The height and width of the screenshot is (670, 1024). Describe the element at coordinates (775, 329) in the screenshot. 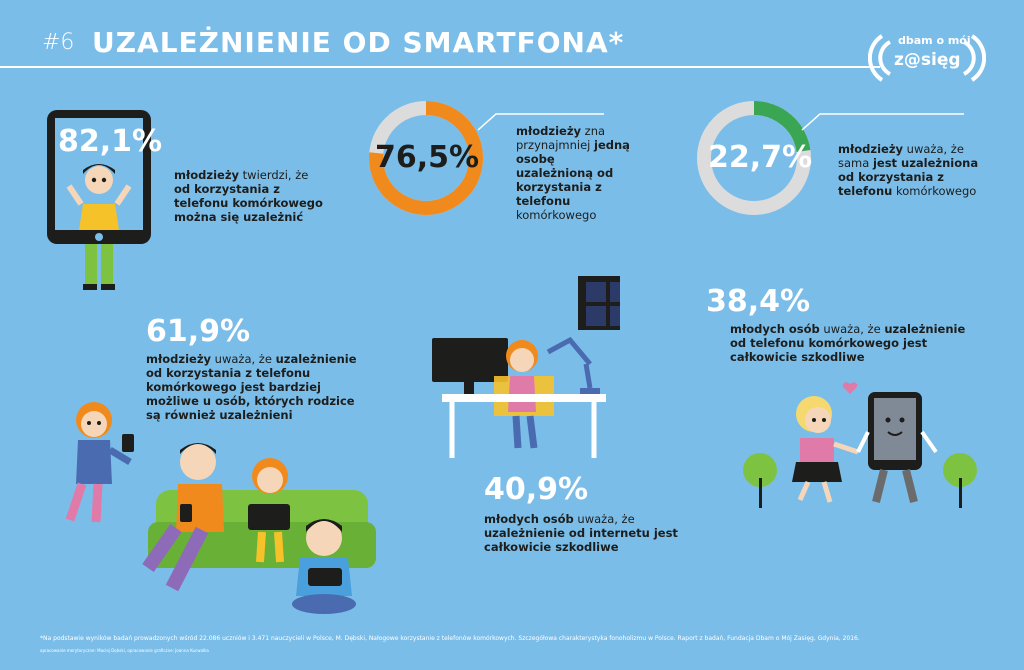

I see `stat-6-subject: młodych osób` at that location.